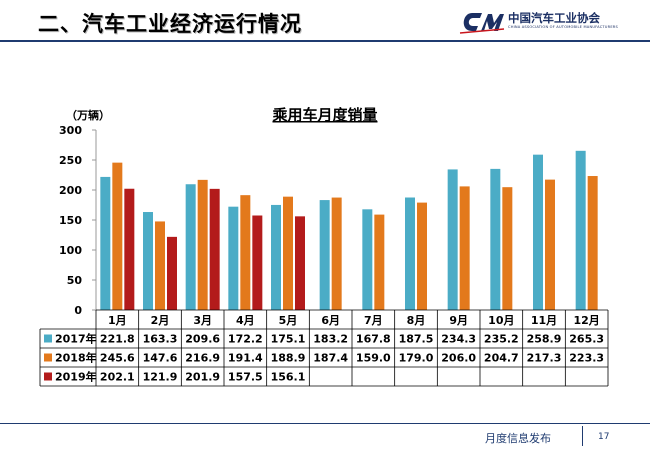  Describe the element at coordinates (70, 220) in the screenshot. I see `y-tick-label: 150` at that location.